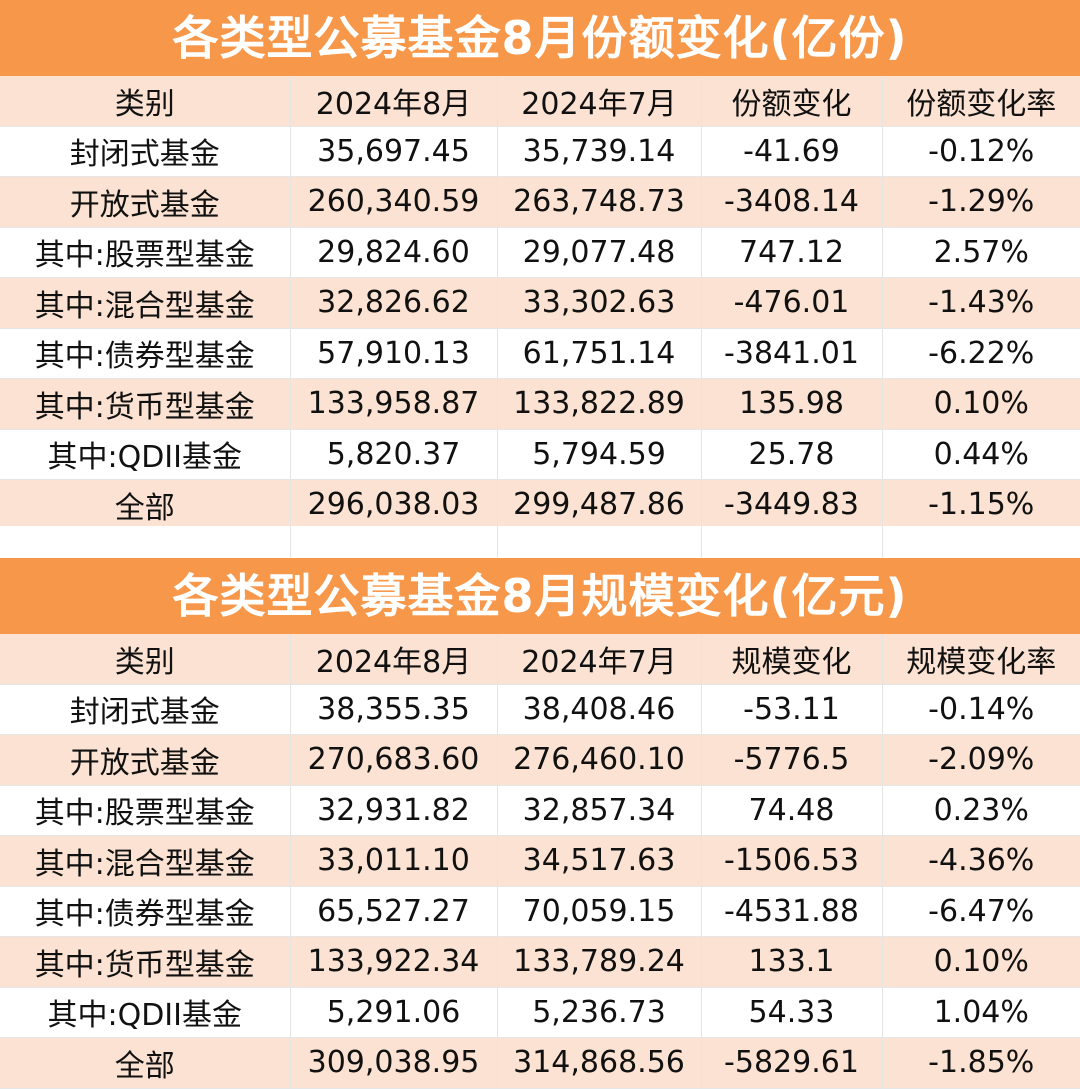 The image size is (1080, 1089). I want to click on cell-change-rate: 0.44%, so click(981, 454).